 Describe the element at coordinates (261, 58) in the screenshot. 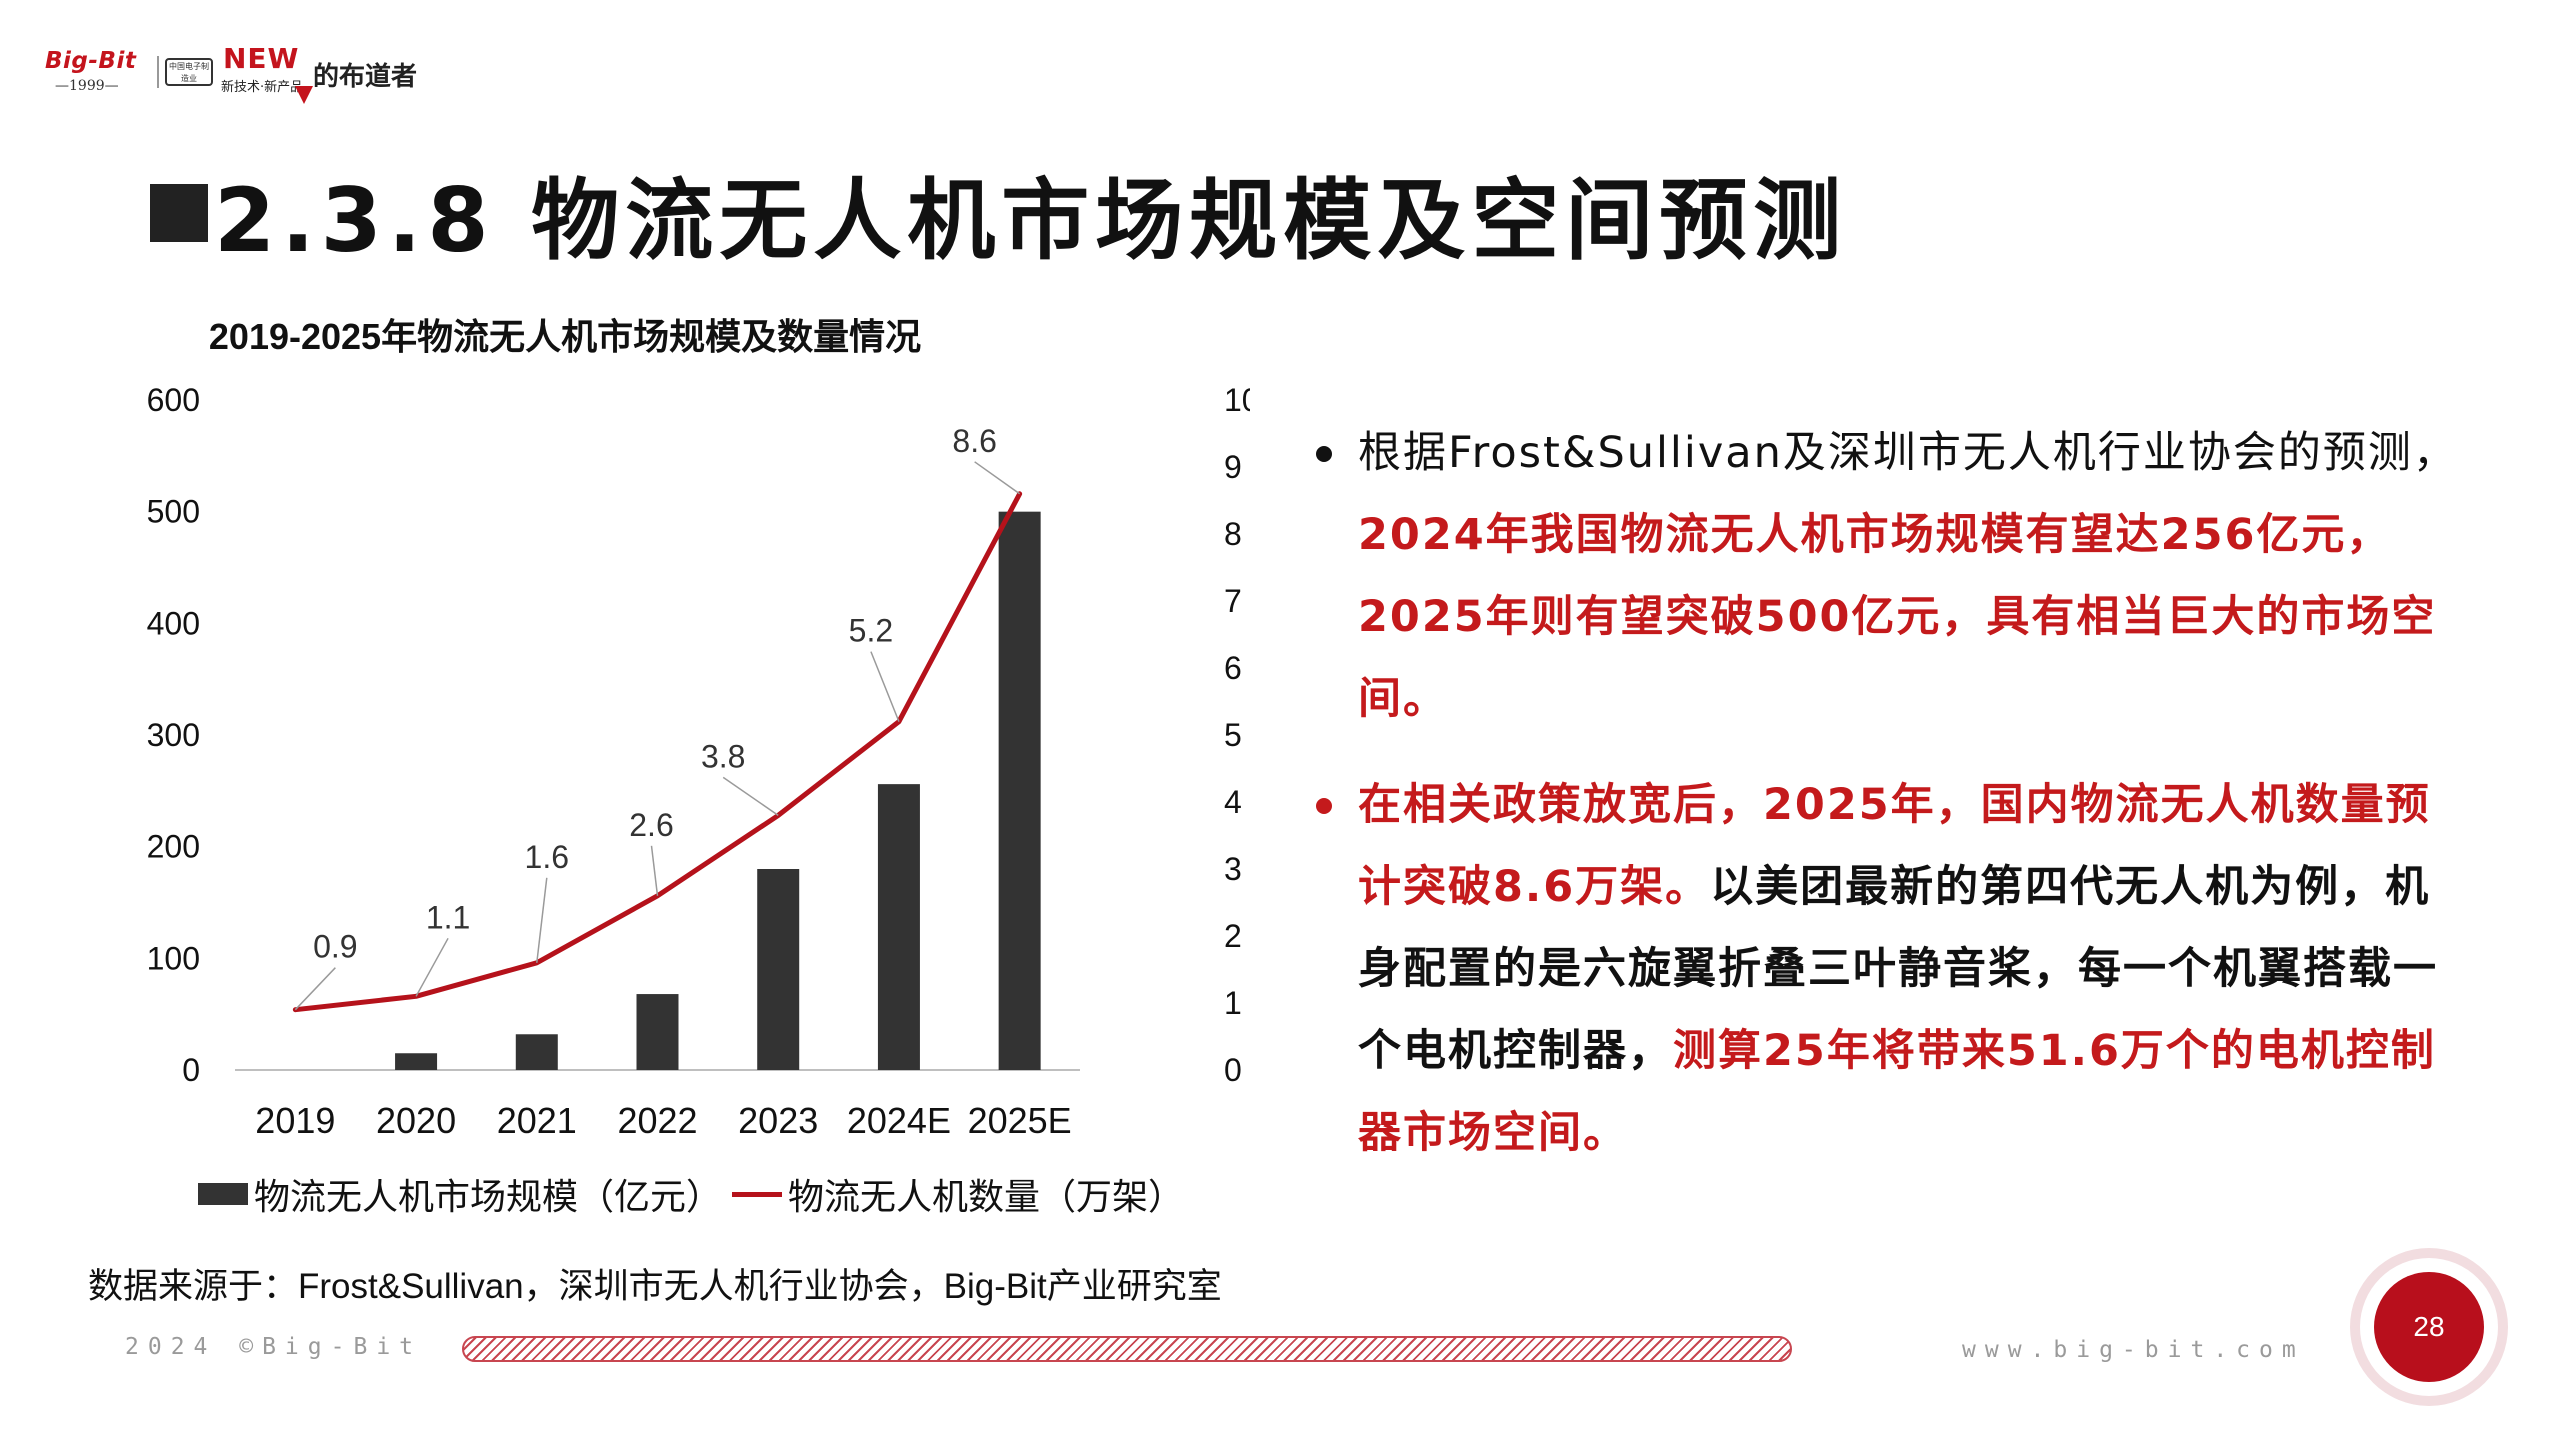

I see `logo-new-text: NEW` at that location.